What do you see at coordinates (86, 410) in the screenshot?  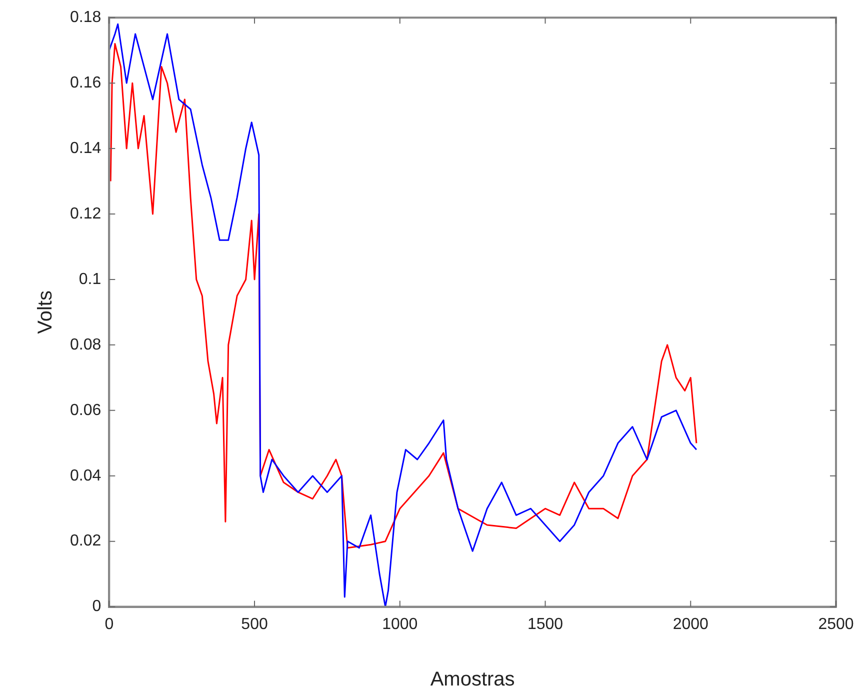 I see `y-tick-label: 0.06` at bounding box center [86, 410].